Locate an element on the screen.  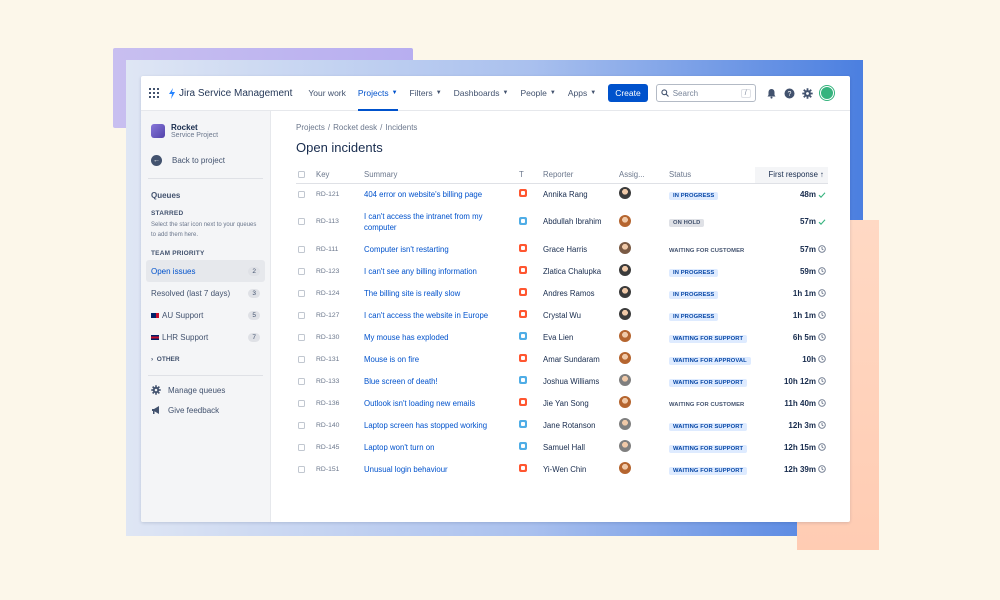
queue-item: Open issues 2 is located at coordinates (205, 271).